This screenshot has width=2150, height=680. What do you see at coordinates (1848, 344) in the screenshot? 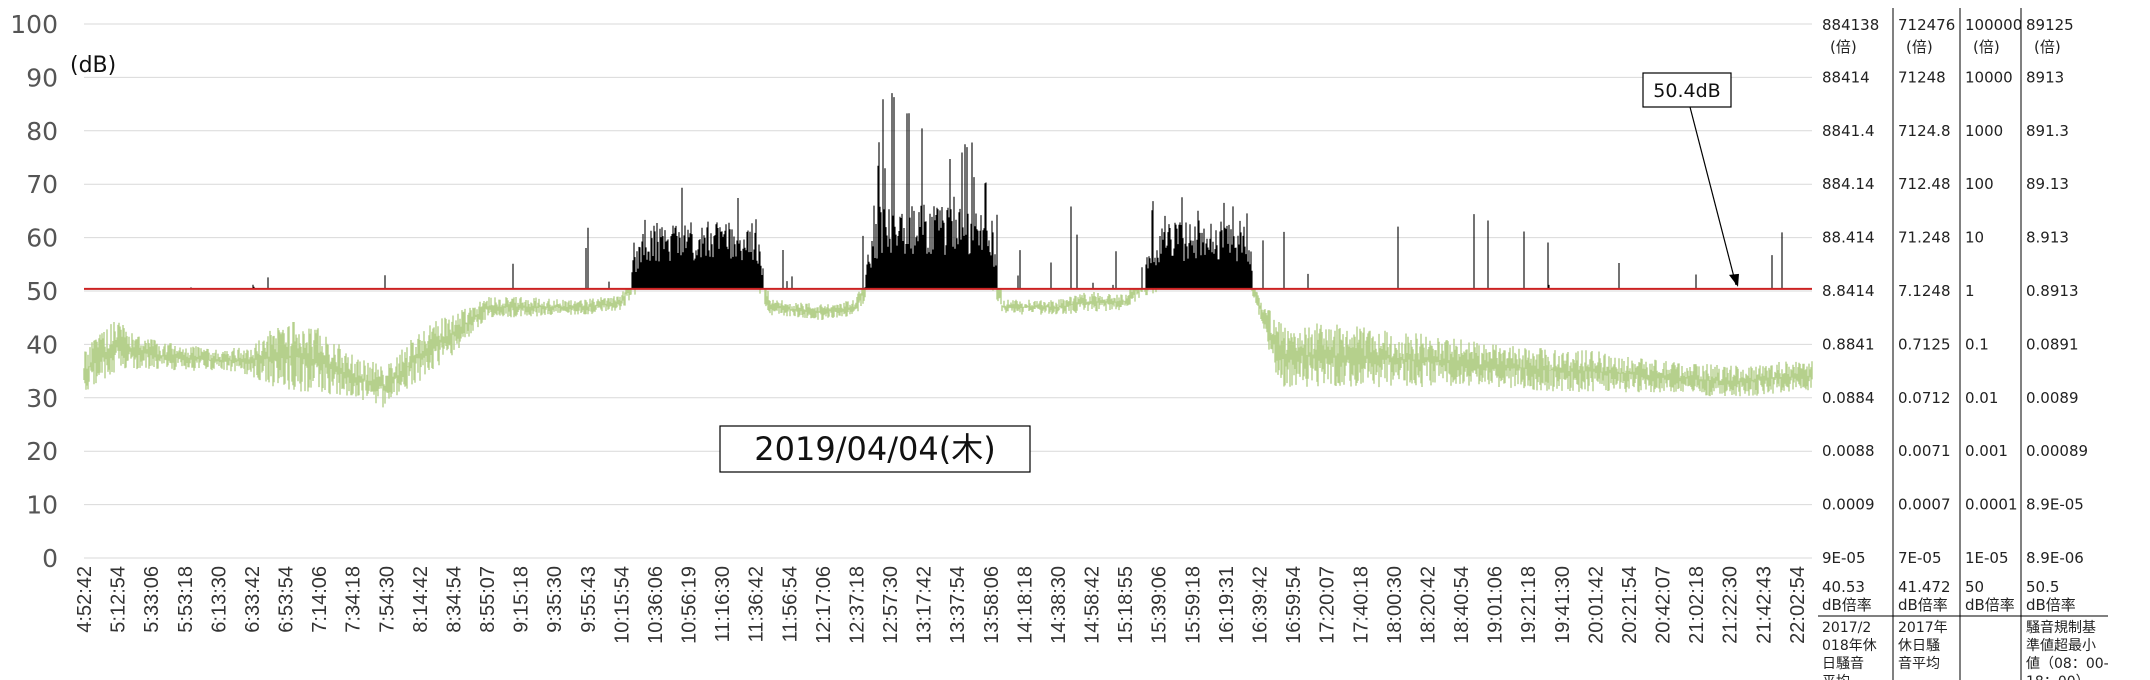
I see `scale-value: 0.8841` at bounding box center [1848, 344].